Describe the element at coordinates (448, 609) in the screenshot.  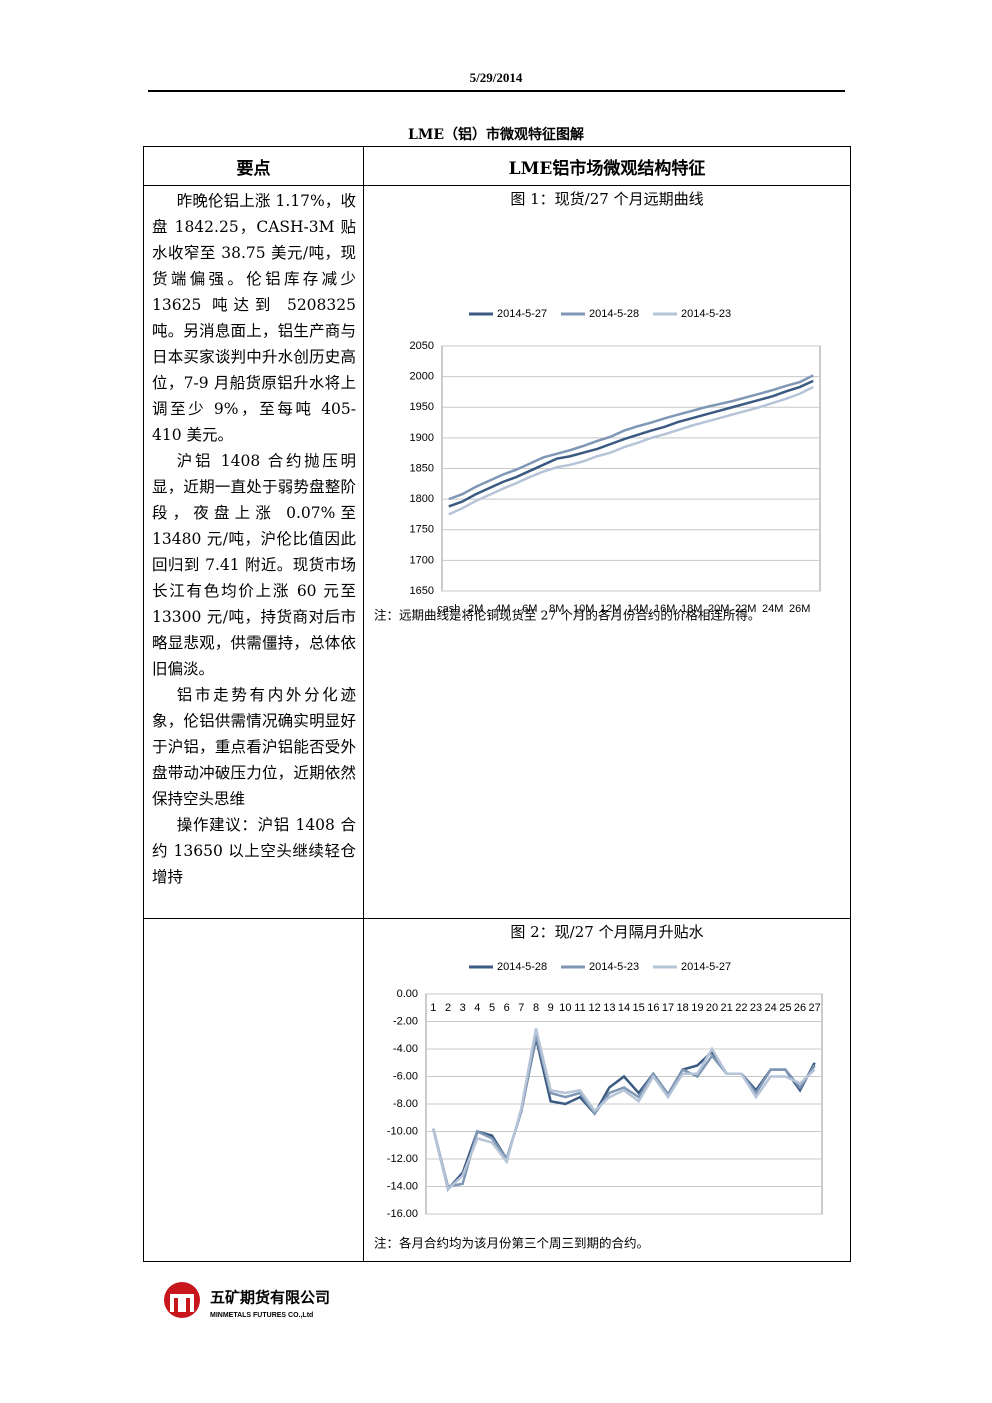
I see `x-tick-label: cash` at that location.